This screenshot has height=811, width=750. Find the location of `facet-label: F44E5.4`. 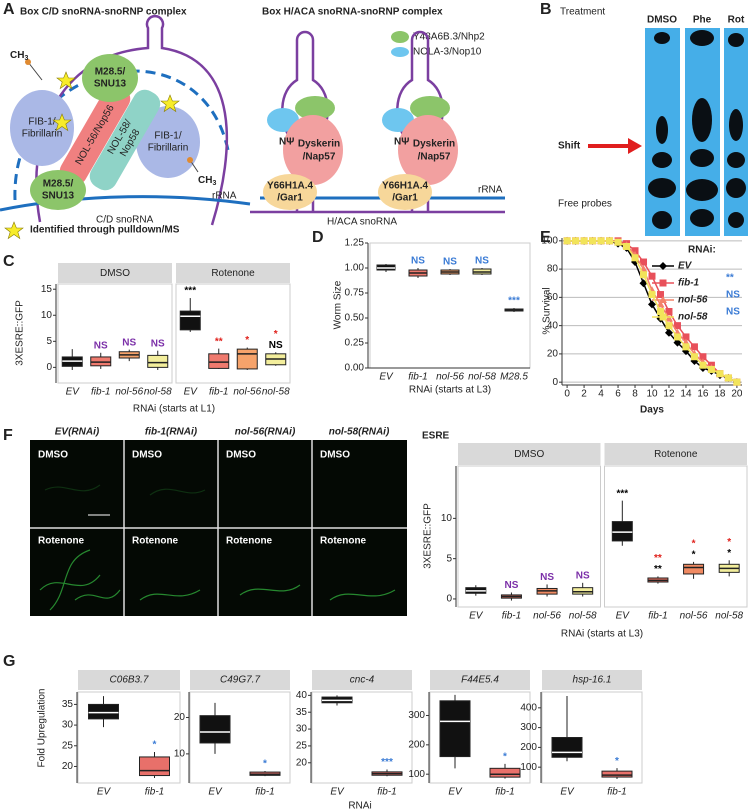

facet-label: F44E5.4 is located at coordinates (480, 680).